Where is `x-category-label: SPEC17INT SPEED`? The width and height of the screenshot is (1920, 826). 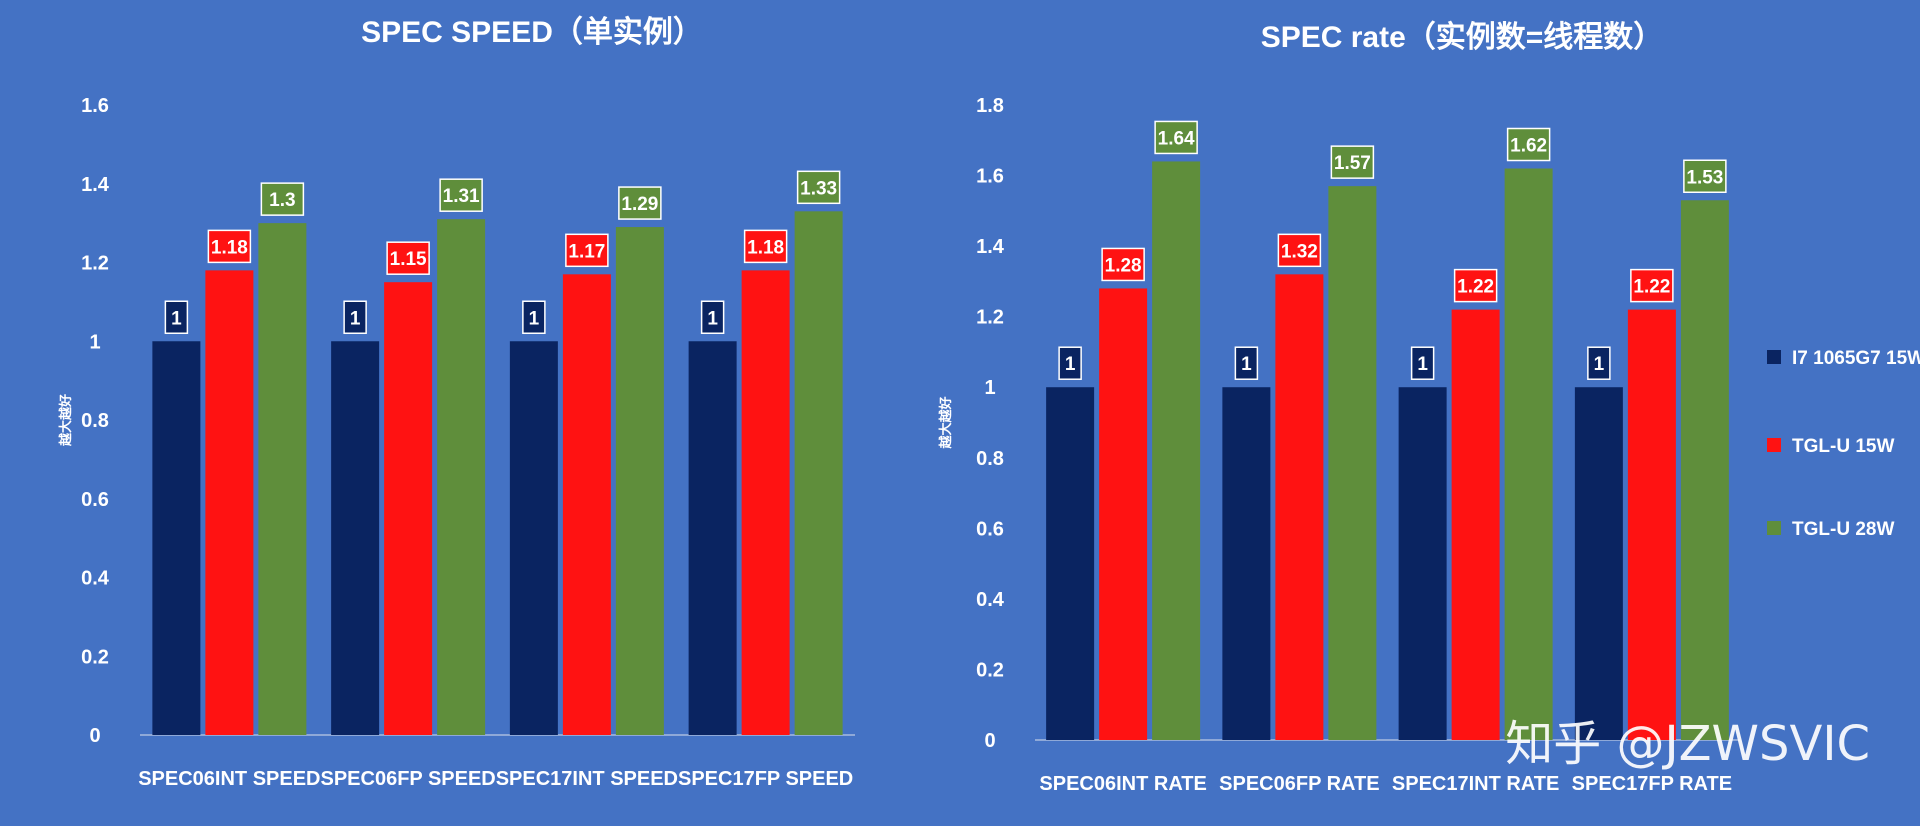 x-category-label: SPEC17INT SPEED is located at coordinates (587, 779).